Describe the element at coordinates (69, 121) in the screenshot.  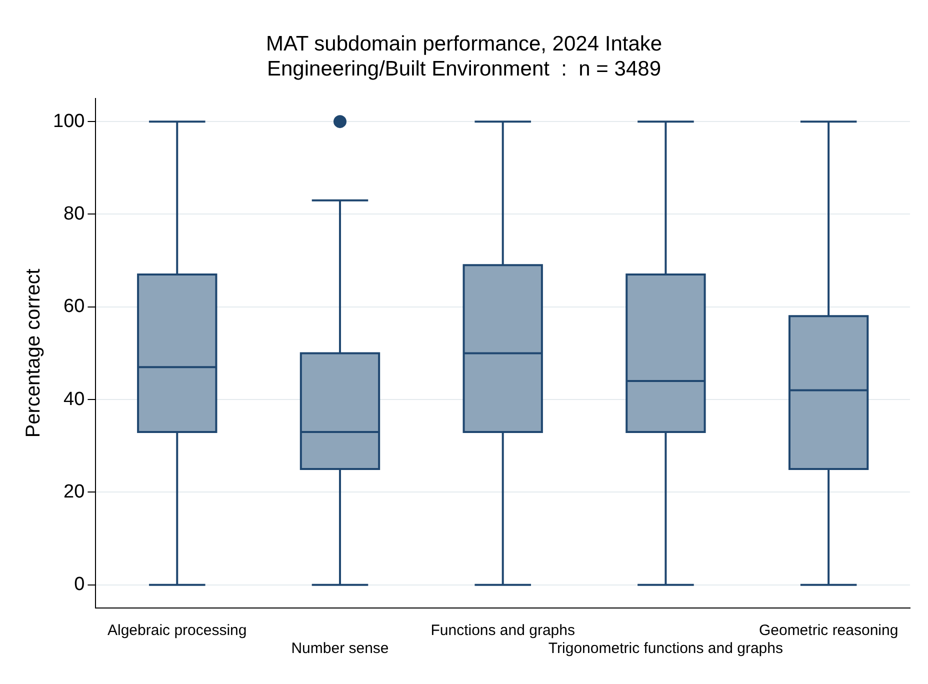
I see `y-tick-label: 100` at that location.